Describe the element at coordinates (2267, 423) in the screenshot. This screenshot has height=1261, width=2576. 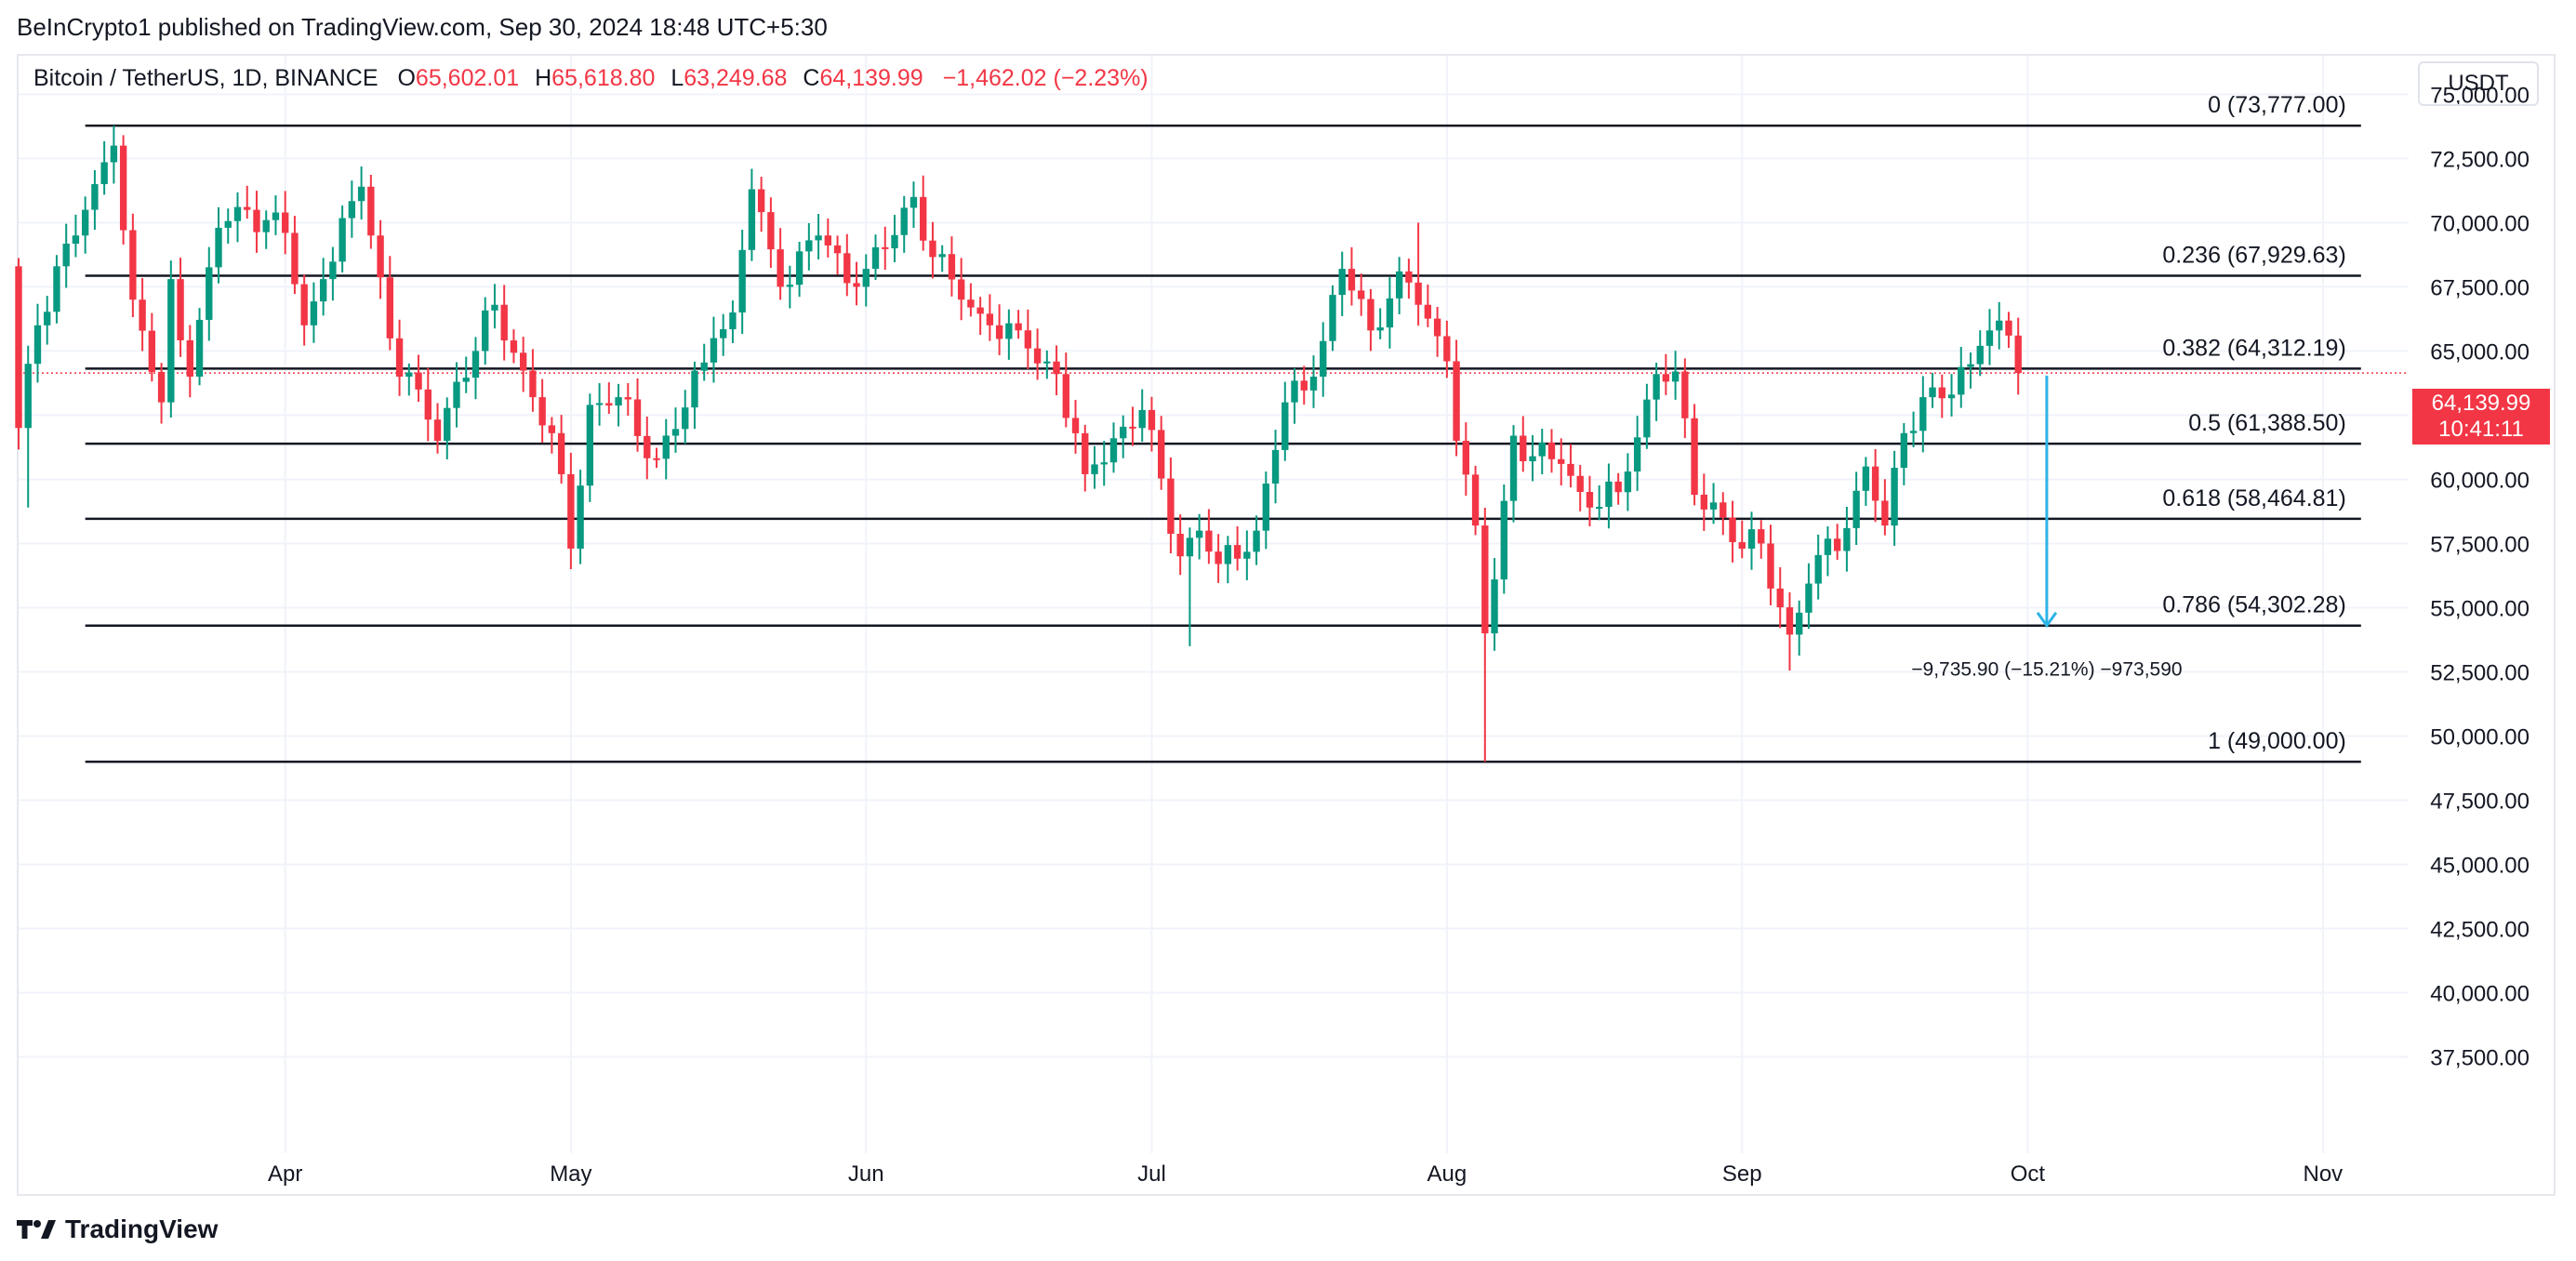
I see `fib-level-label: 0.5 (61,388.50)` at that location.